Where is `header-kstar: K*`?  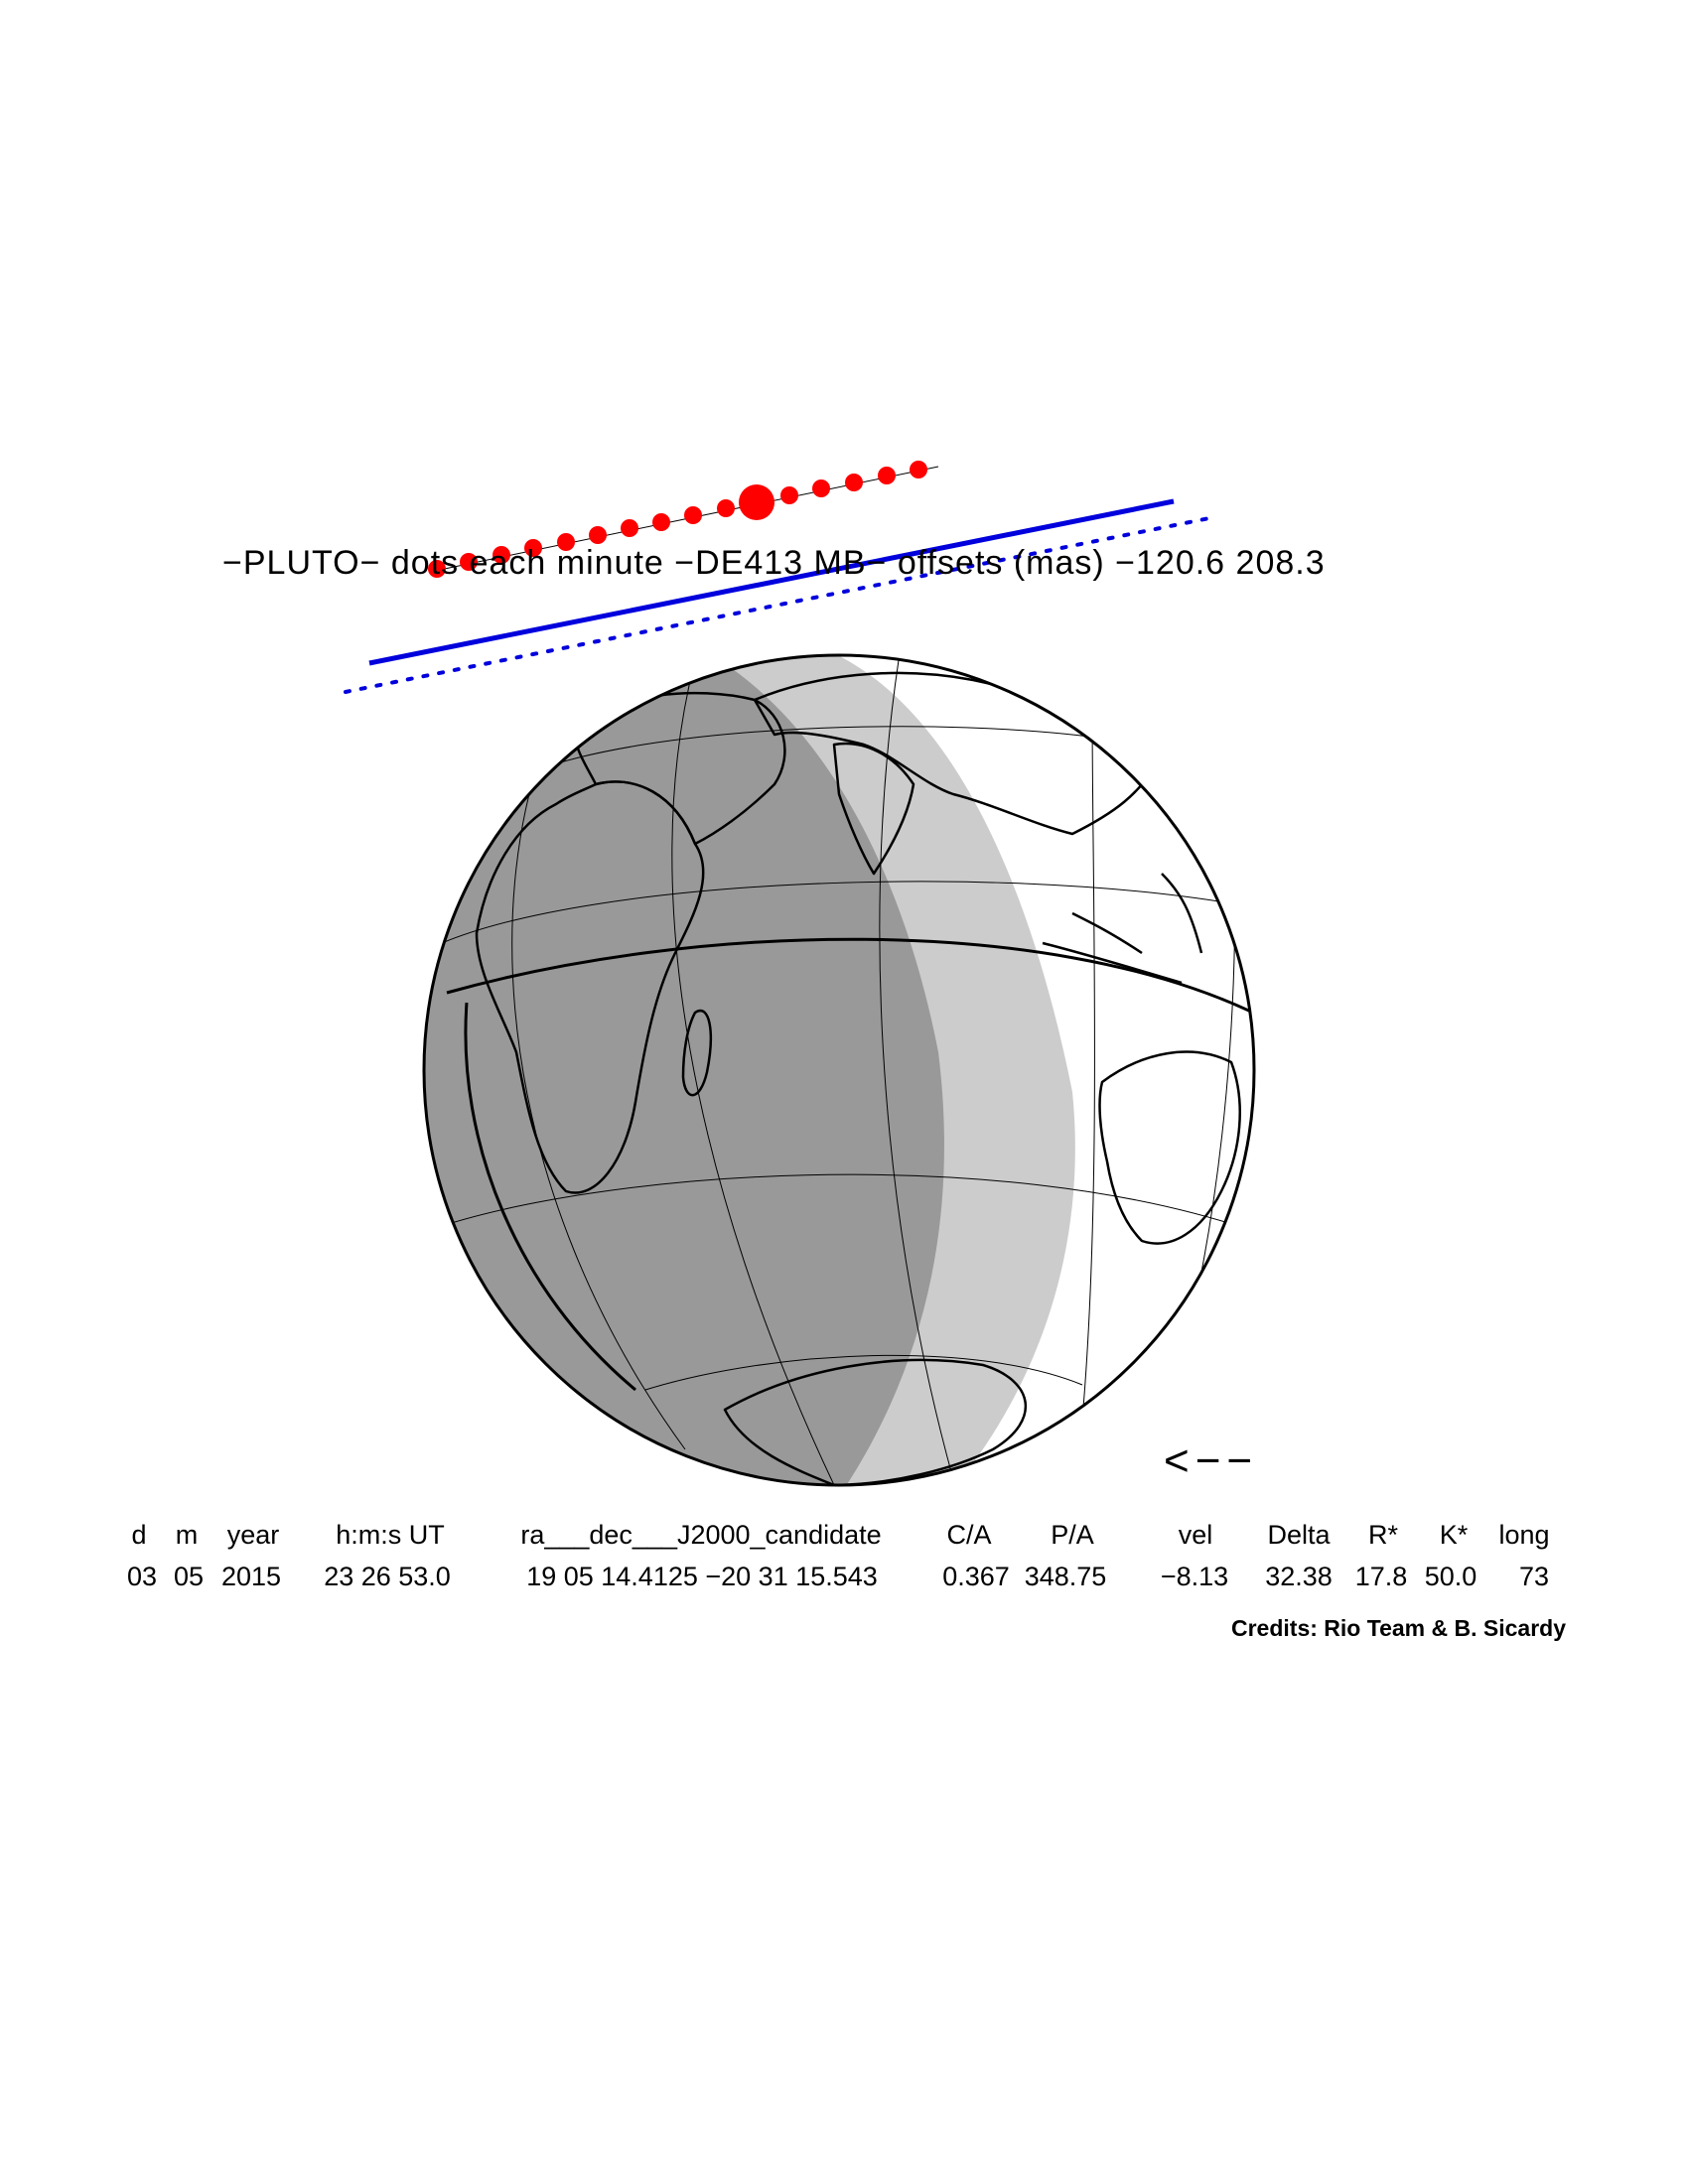 header-kstar: K* is located at coordinates (1454, 1535).